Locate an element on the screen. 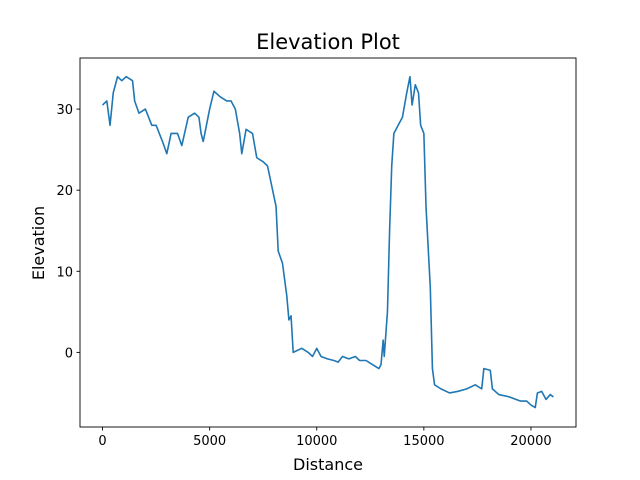 This screenshot has width=640, height=480. y-tick-label: 0 is located at coordinates (69, 353).